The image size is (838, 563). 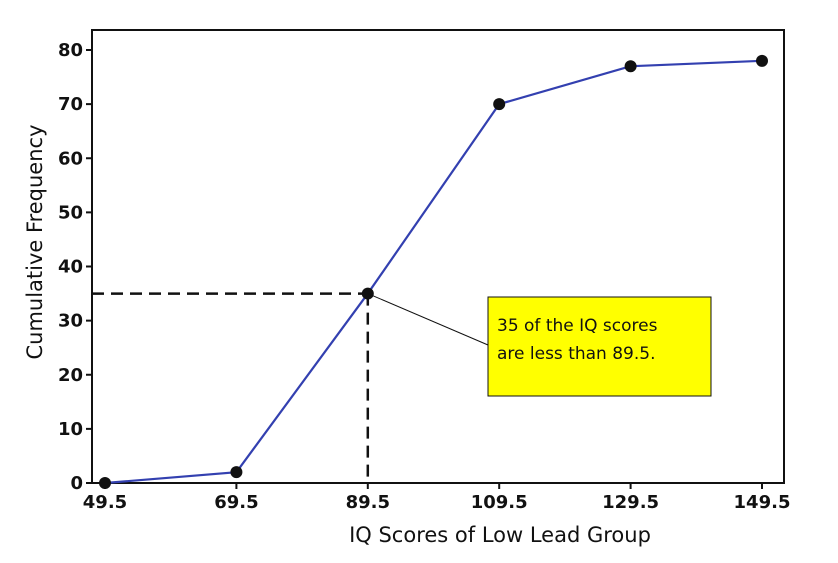 I want to click on annotation-line-2: are less than 89.5., so click(x=576, y=354).